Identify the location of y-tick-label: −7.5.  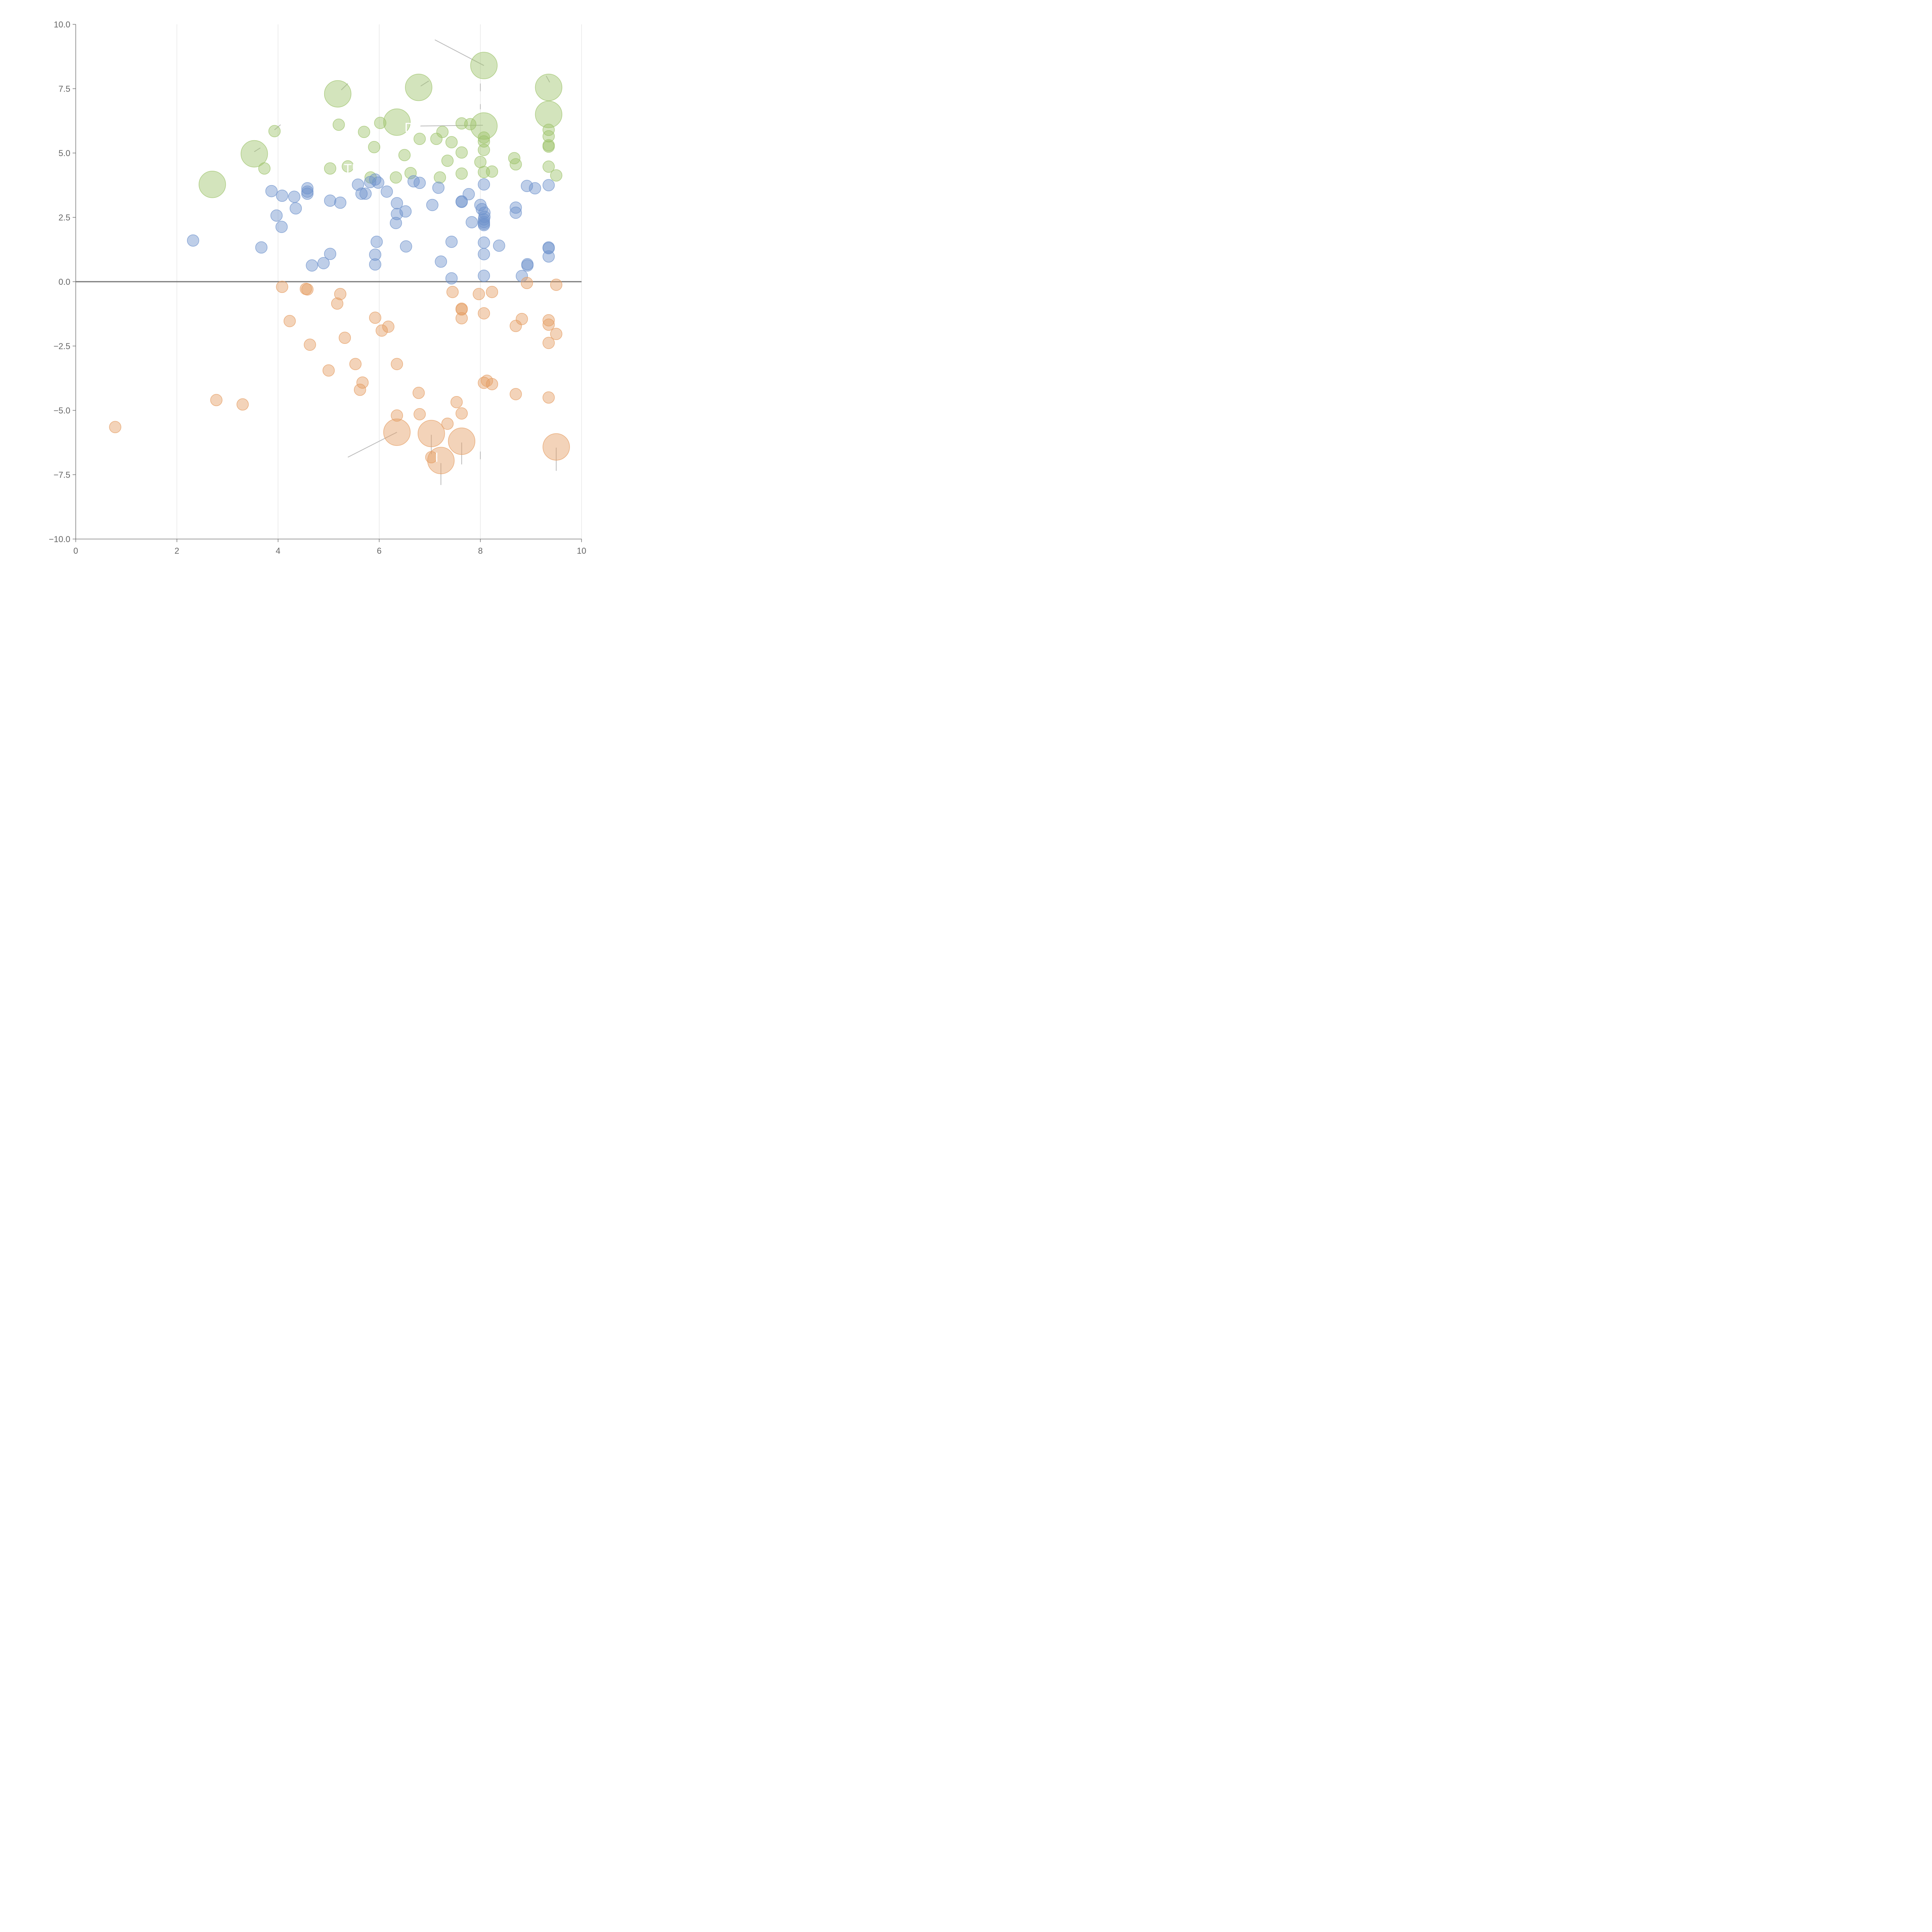
(62, 475).